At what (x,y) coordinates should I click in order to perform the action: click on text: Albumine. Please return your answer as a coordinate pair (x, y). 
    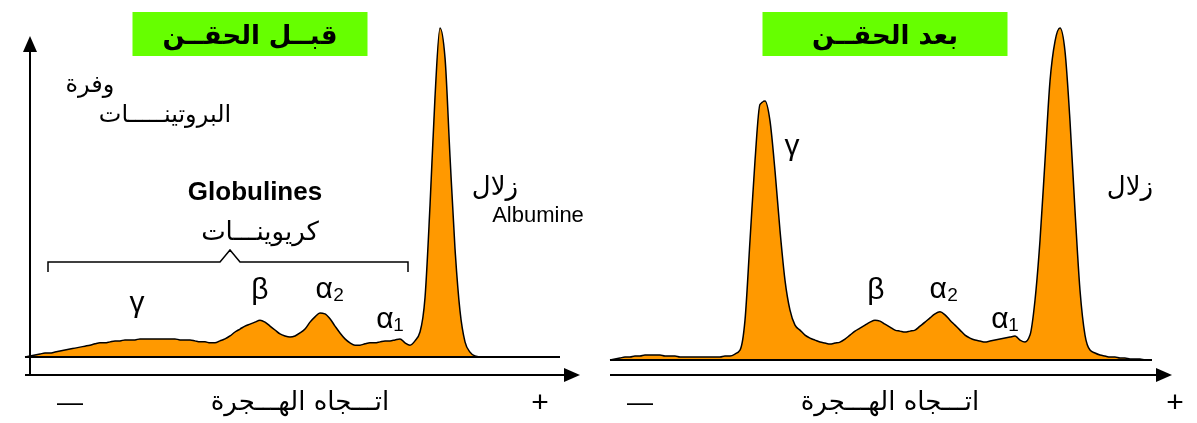
    Looking at the image, I should click on (538, 214).